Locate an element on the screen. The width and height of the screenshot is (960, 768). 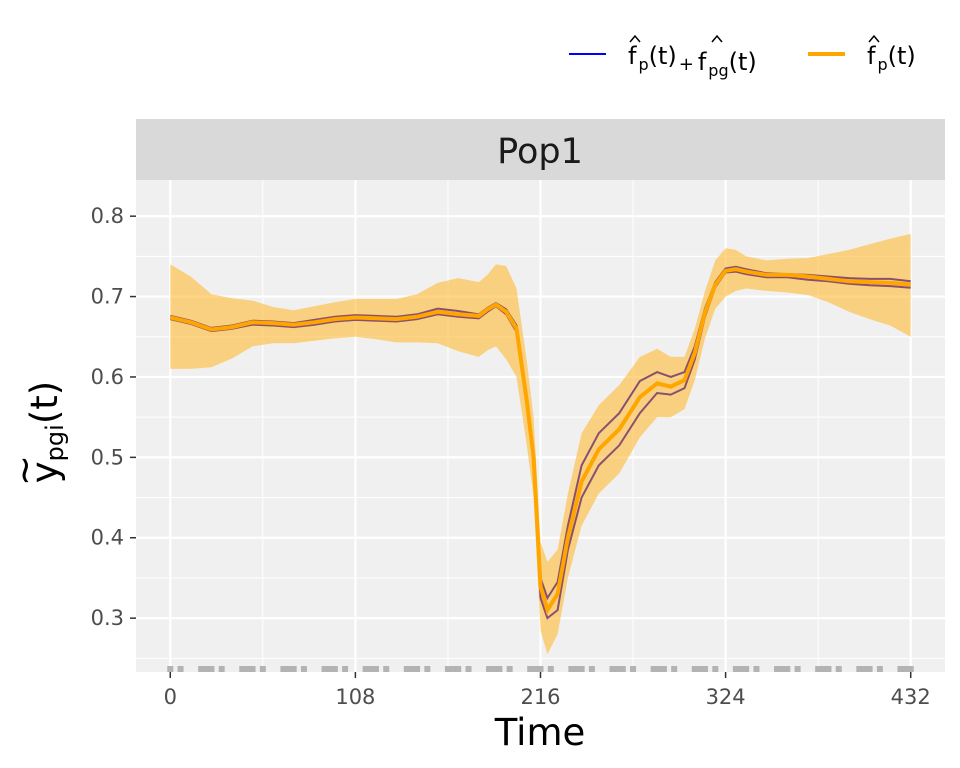
legend: f p(t) + f pg(t) f p(t) is located at coordinates (742, 57).